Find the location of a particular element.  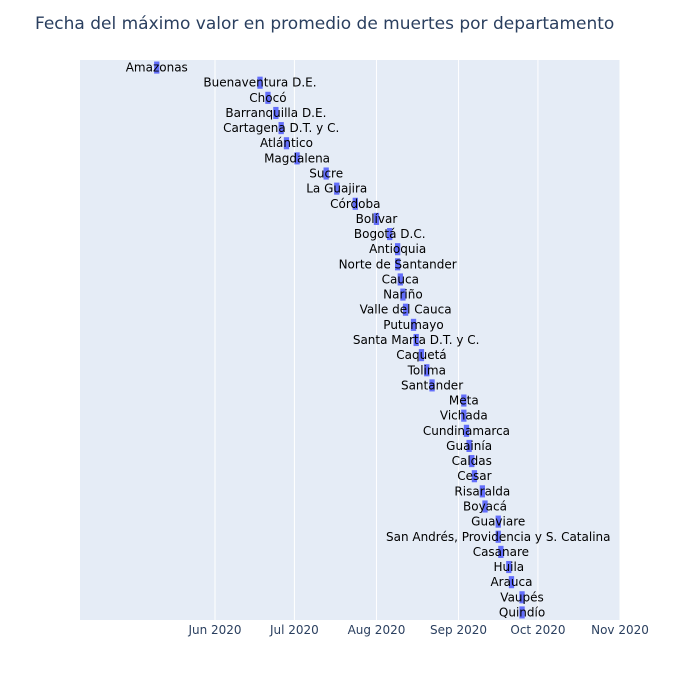

bar-label: Santander is located at coordinates (432, 385).